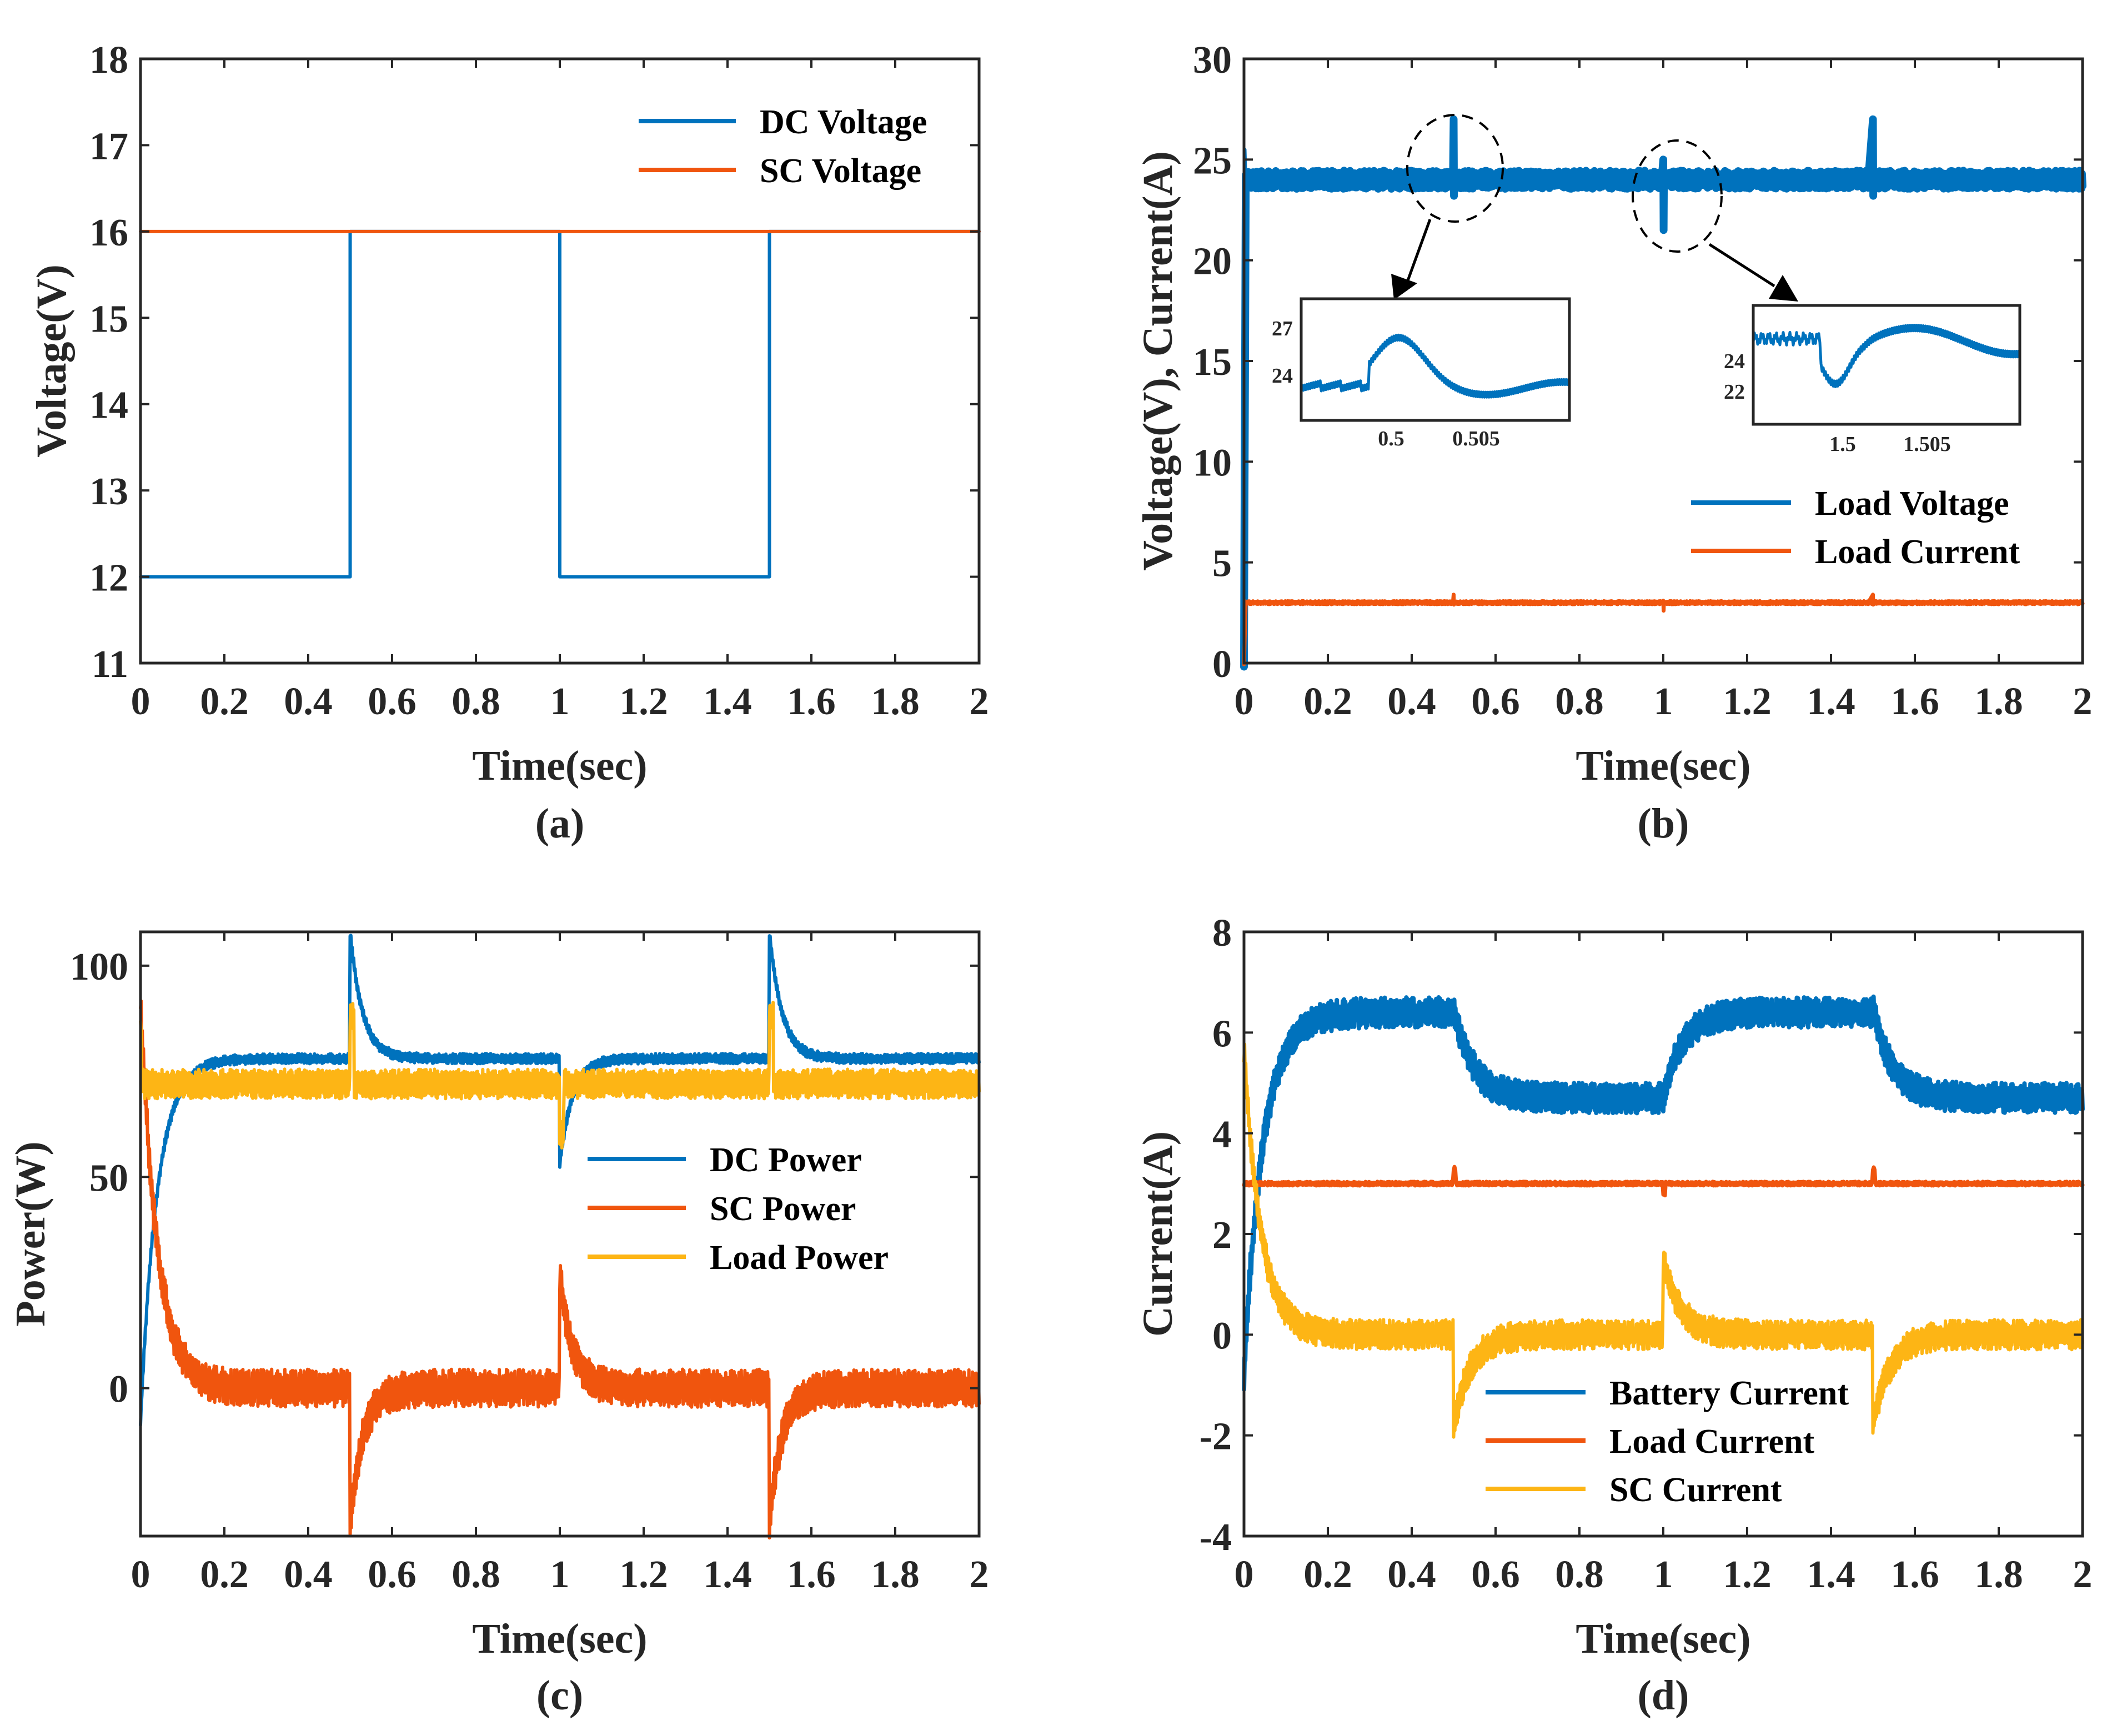  I want to click on y-tick-label: 14, so click(108, 405).